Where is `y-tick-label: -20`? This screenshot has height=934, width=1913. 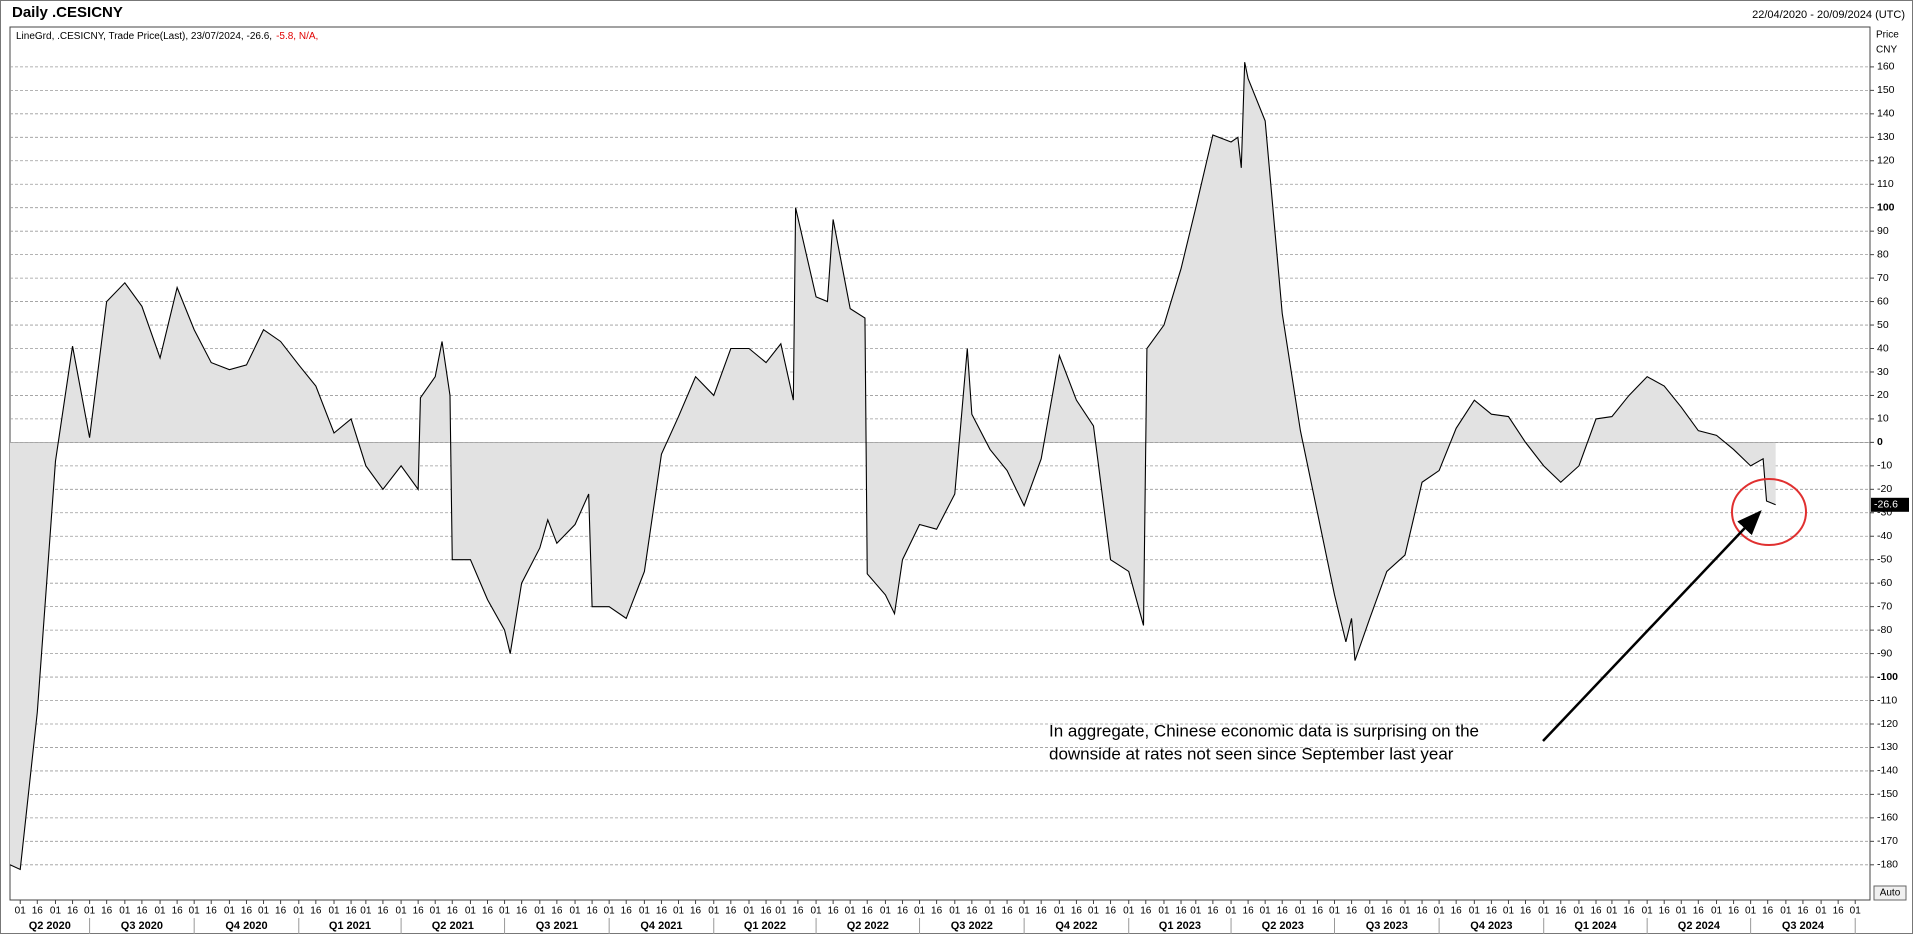
y-tick-label: -20 is located at coordinates (1884, 489).